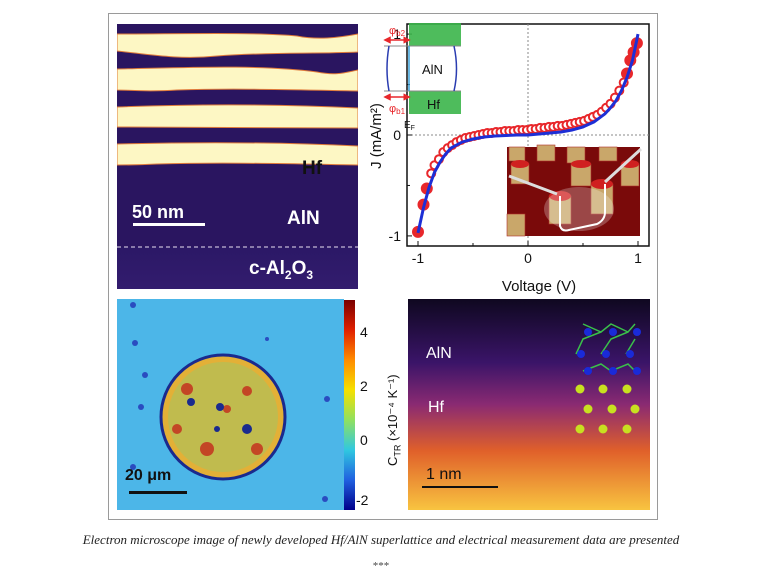 The height and width of the screenshot is (578, 762). I want to click on phi-b1-label: φb1, so click(397, 109).